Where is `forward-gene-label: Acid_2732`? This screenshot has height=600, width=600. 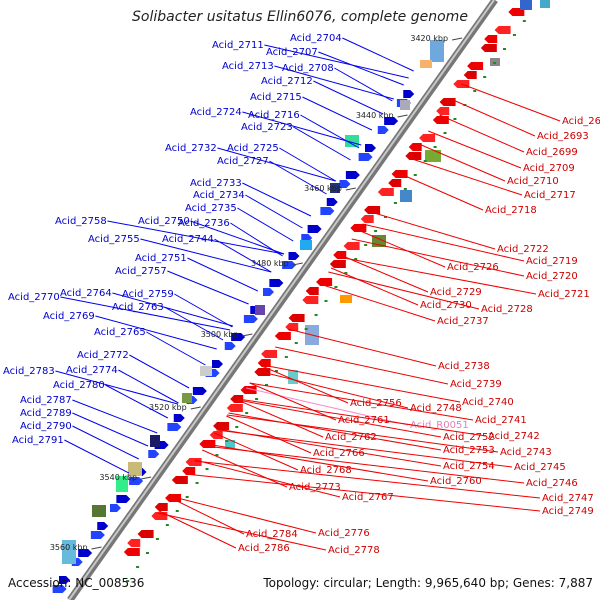
forward-gene-label: Acid_2732 is located at coordinates (191, 148).